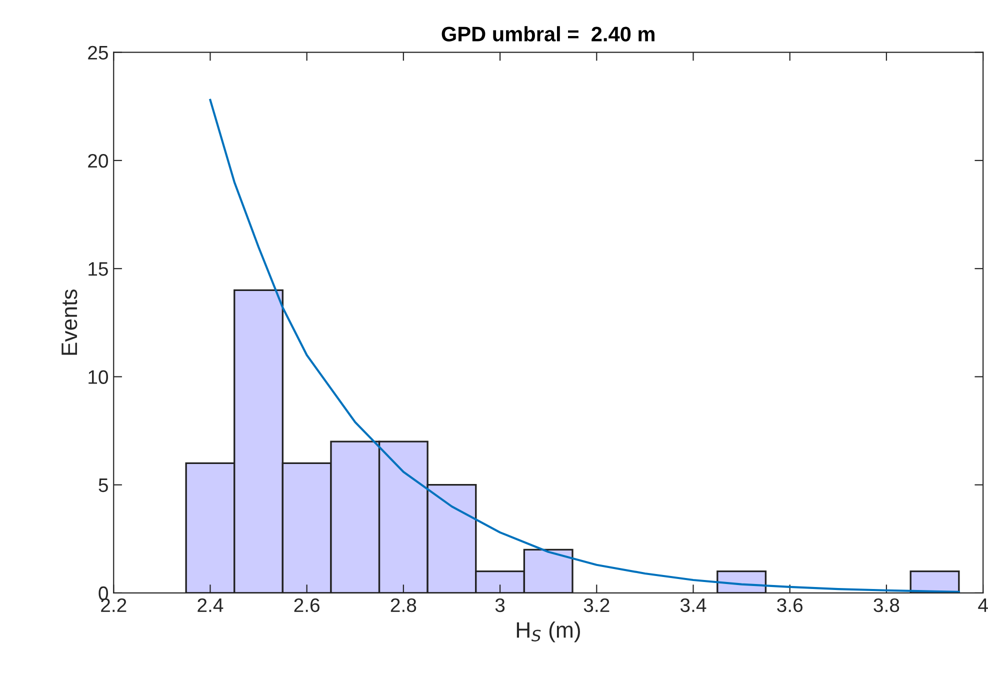 This screenshot has height=680, width=988. I want to click on x-tick-label: 3.8, so click(887, 605).